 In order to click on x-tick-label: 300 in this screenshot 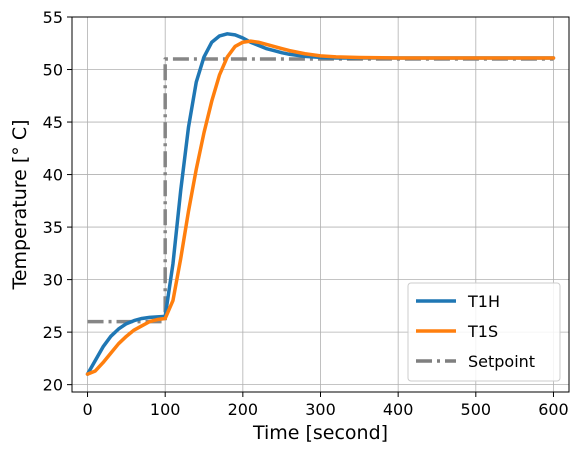, I will do `click(320, 409)`.